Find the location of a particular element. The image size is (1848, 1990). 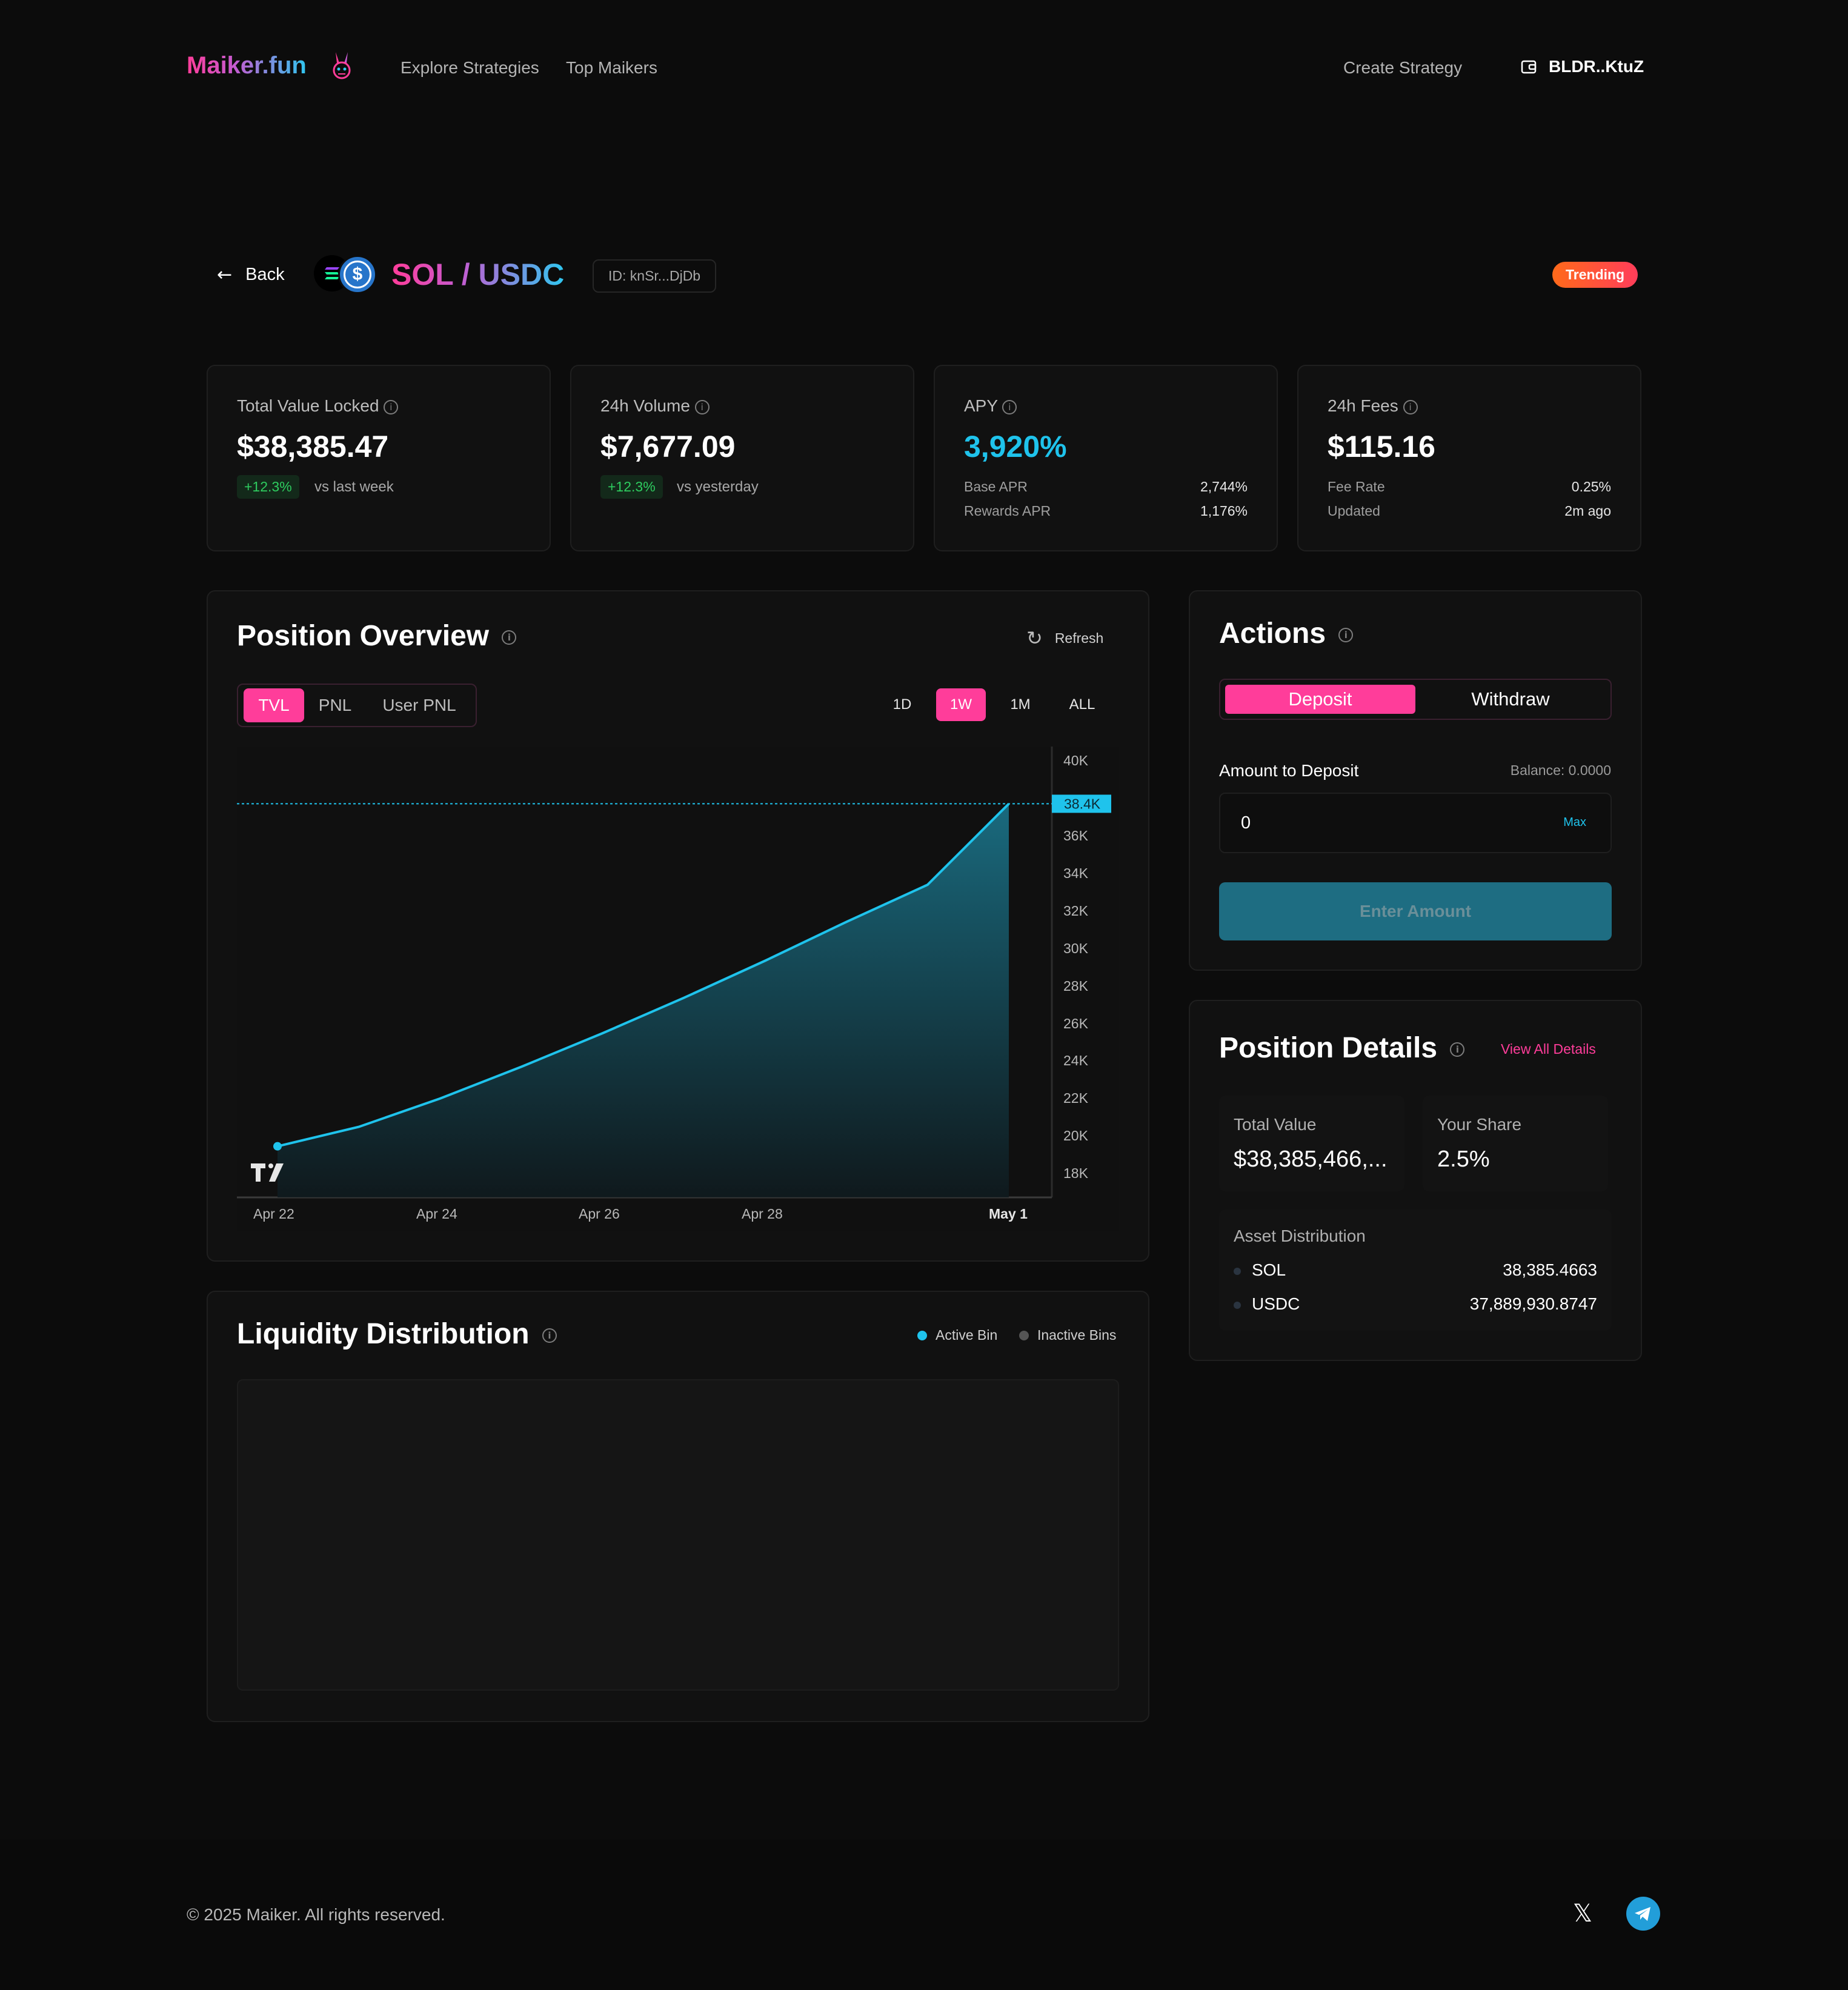

tab-tvl: TVL is located at coordinates (274, 705).